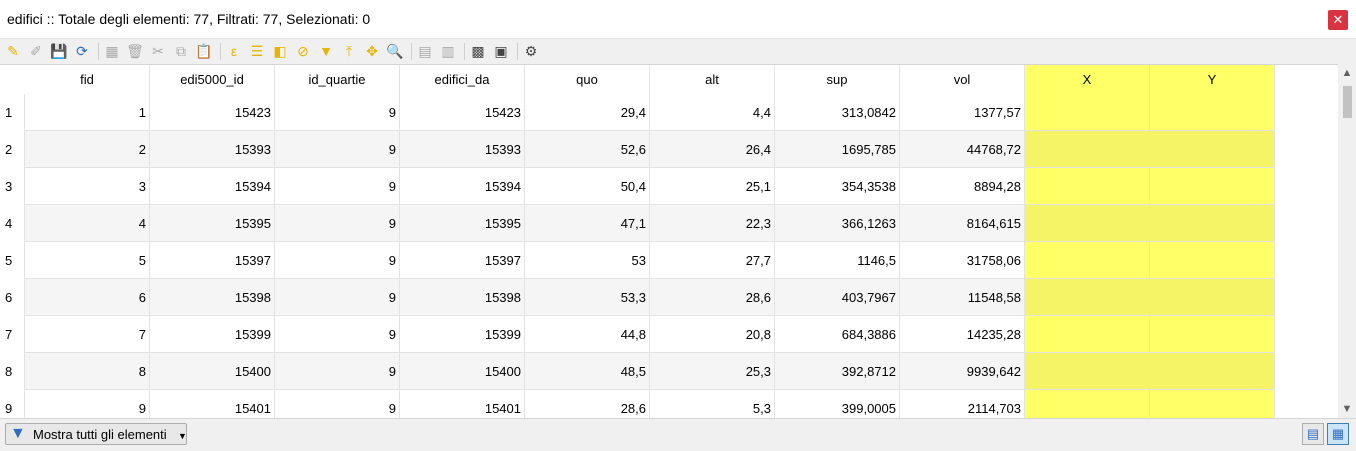  Describe the element at coordinates (112, 51) in the screenshot. I see `add-feature-icon: ▦` at that location.